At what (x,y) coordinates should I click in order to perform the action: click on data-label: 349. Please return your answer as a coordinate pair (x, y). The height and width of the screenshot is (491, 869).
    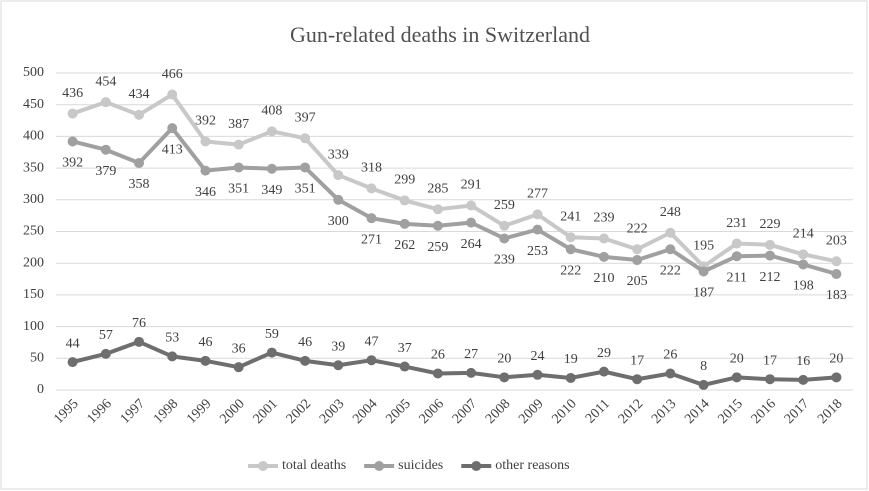
    Looking at the image, I should click on (271, 190).